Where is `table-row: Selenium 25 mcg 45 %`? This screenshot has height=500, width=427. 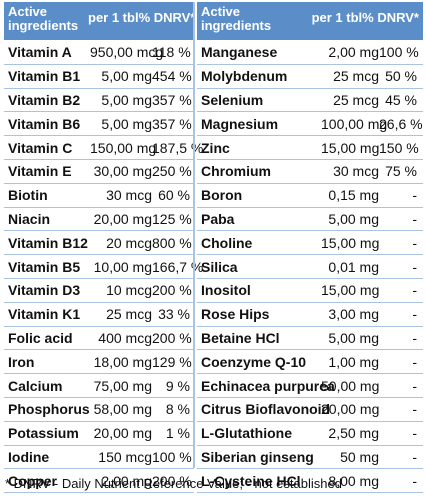
table-row: Selenium 25 mcg 45 % is located at coordinates (310, 101).